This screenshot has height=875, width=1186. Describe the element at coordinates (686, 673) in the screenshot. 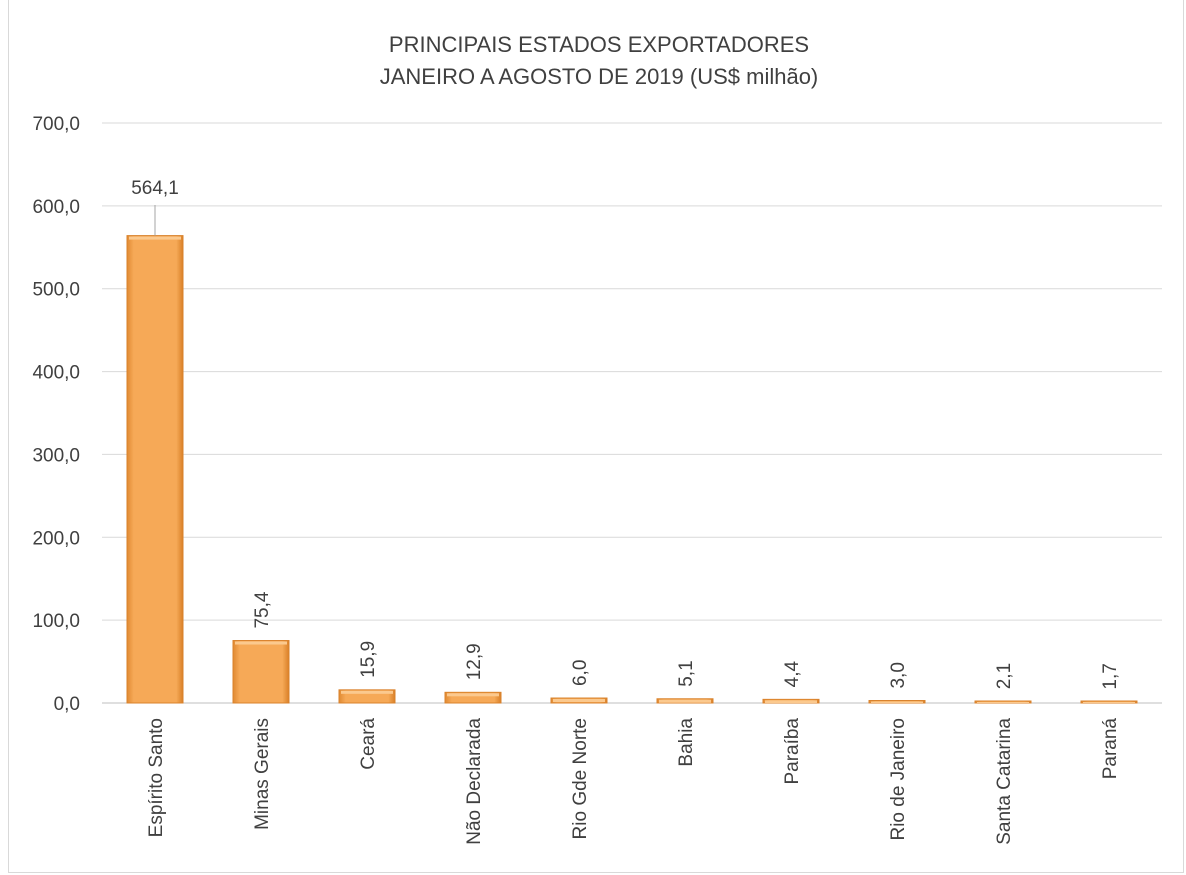

I see `data-label: 5,1` at that location.